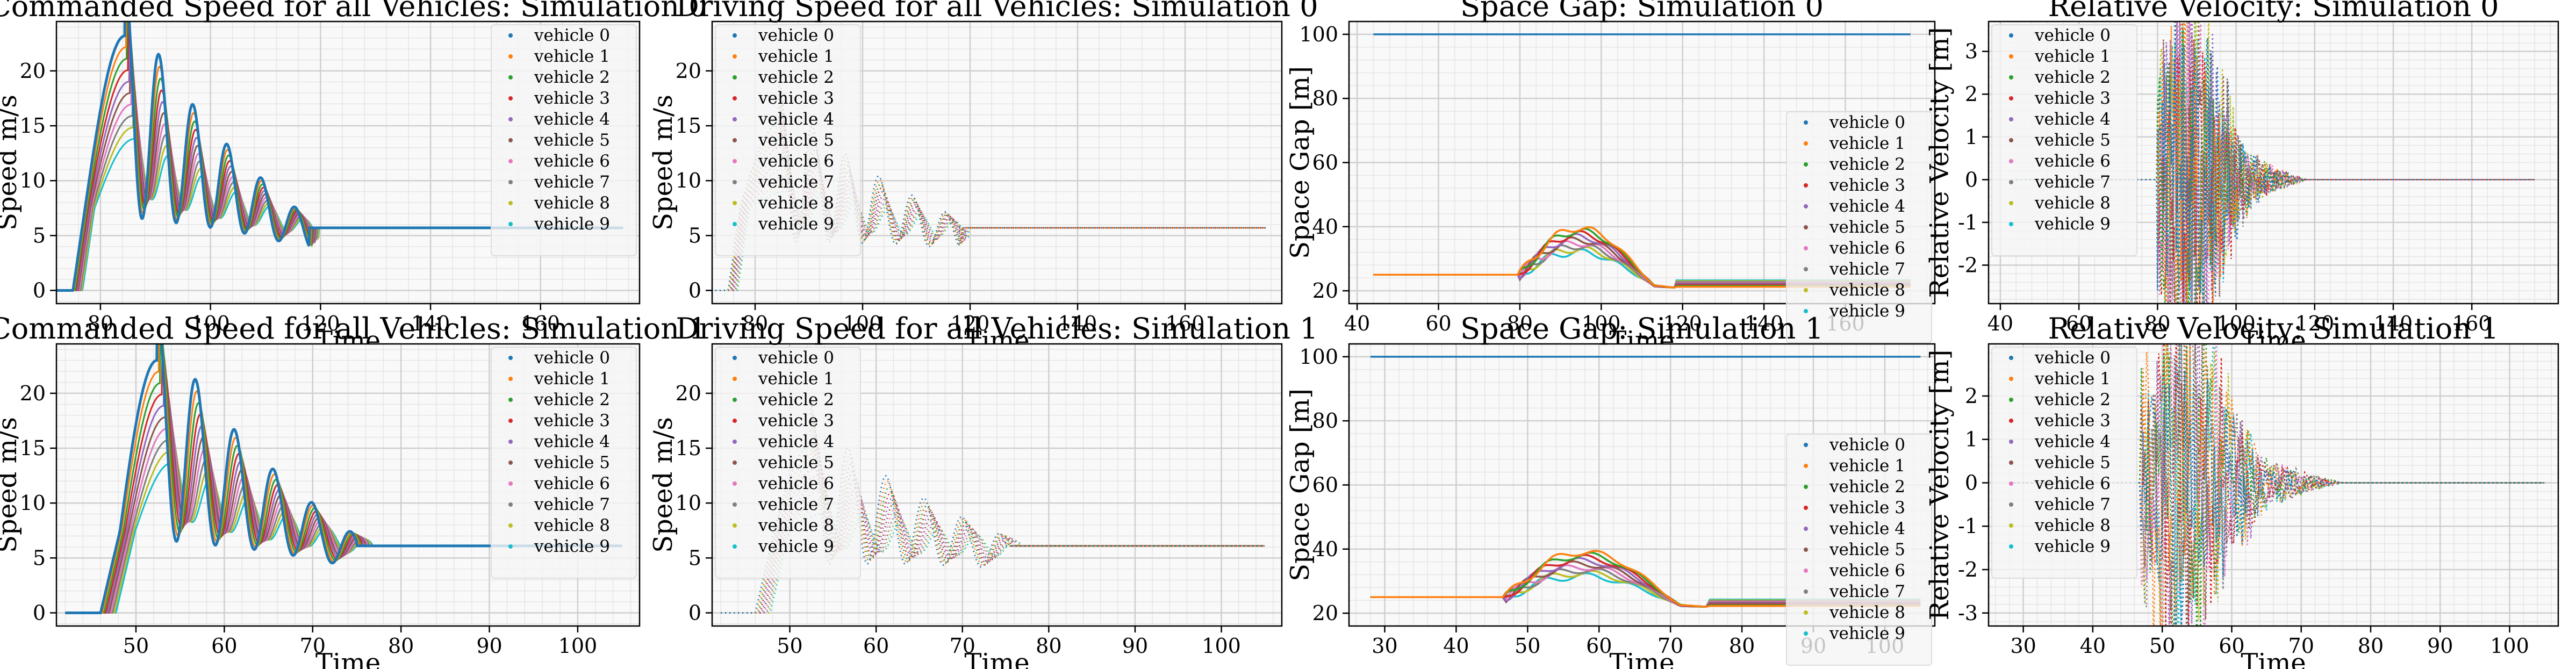 Image resolution: width=2576 pixels, height=669 pixels. What do you see at coordinates (2023, 646) in the screenshot?
I see `x-tick-label: 30` at bounding box center [2023, 646].